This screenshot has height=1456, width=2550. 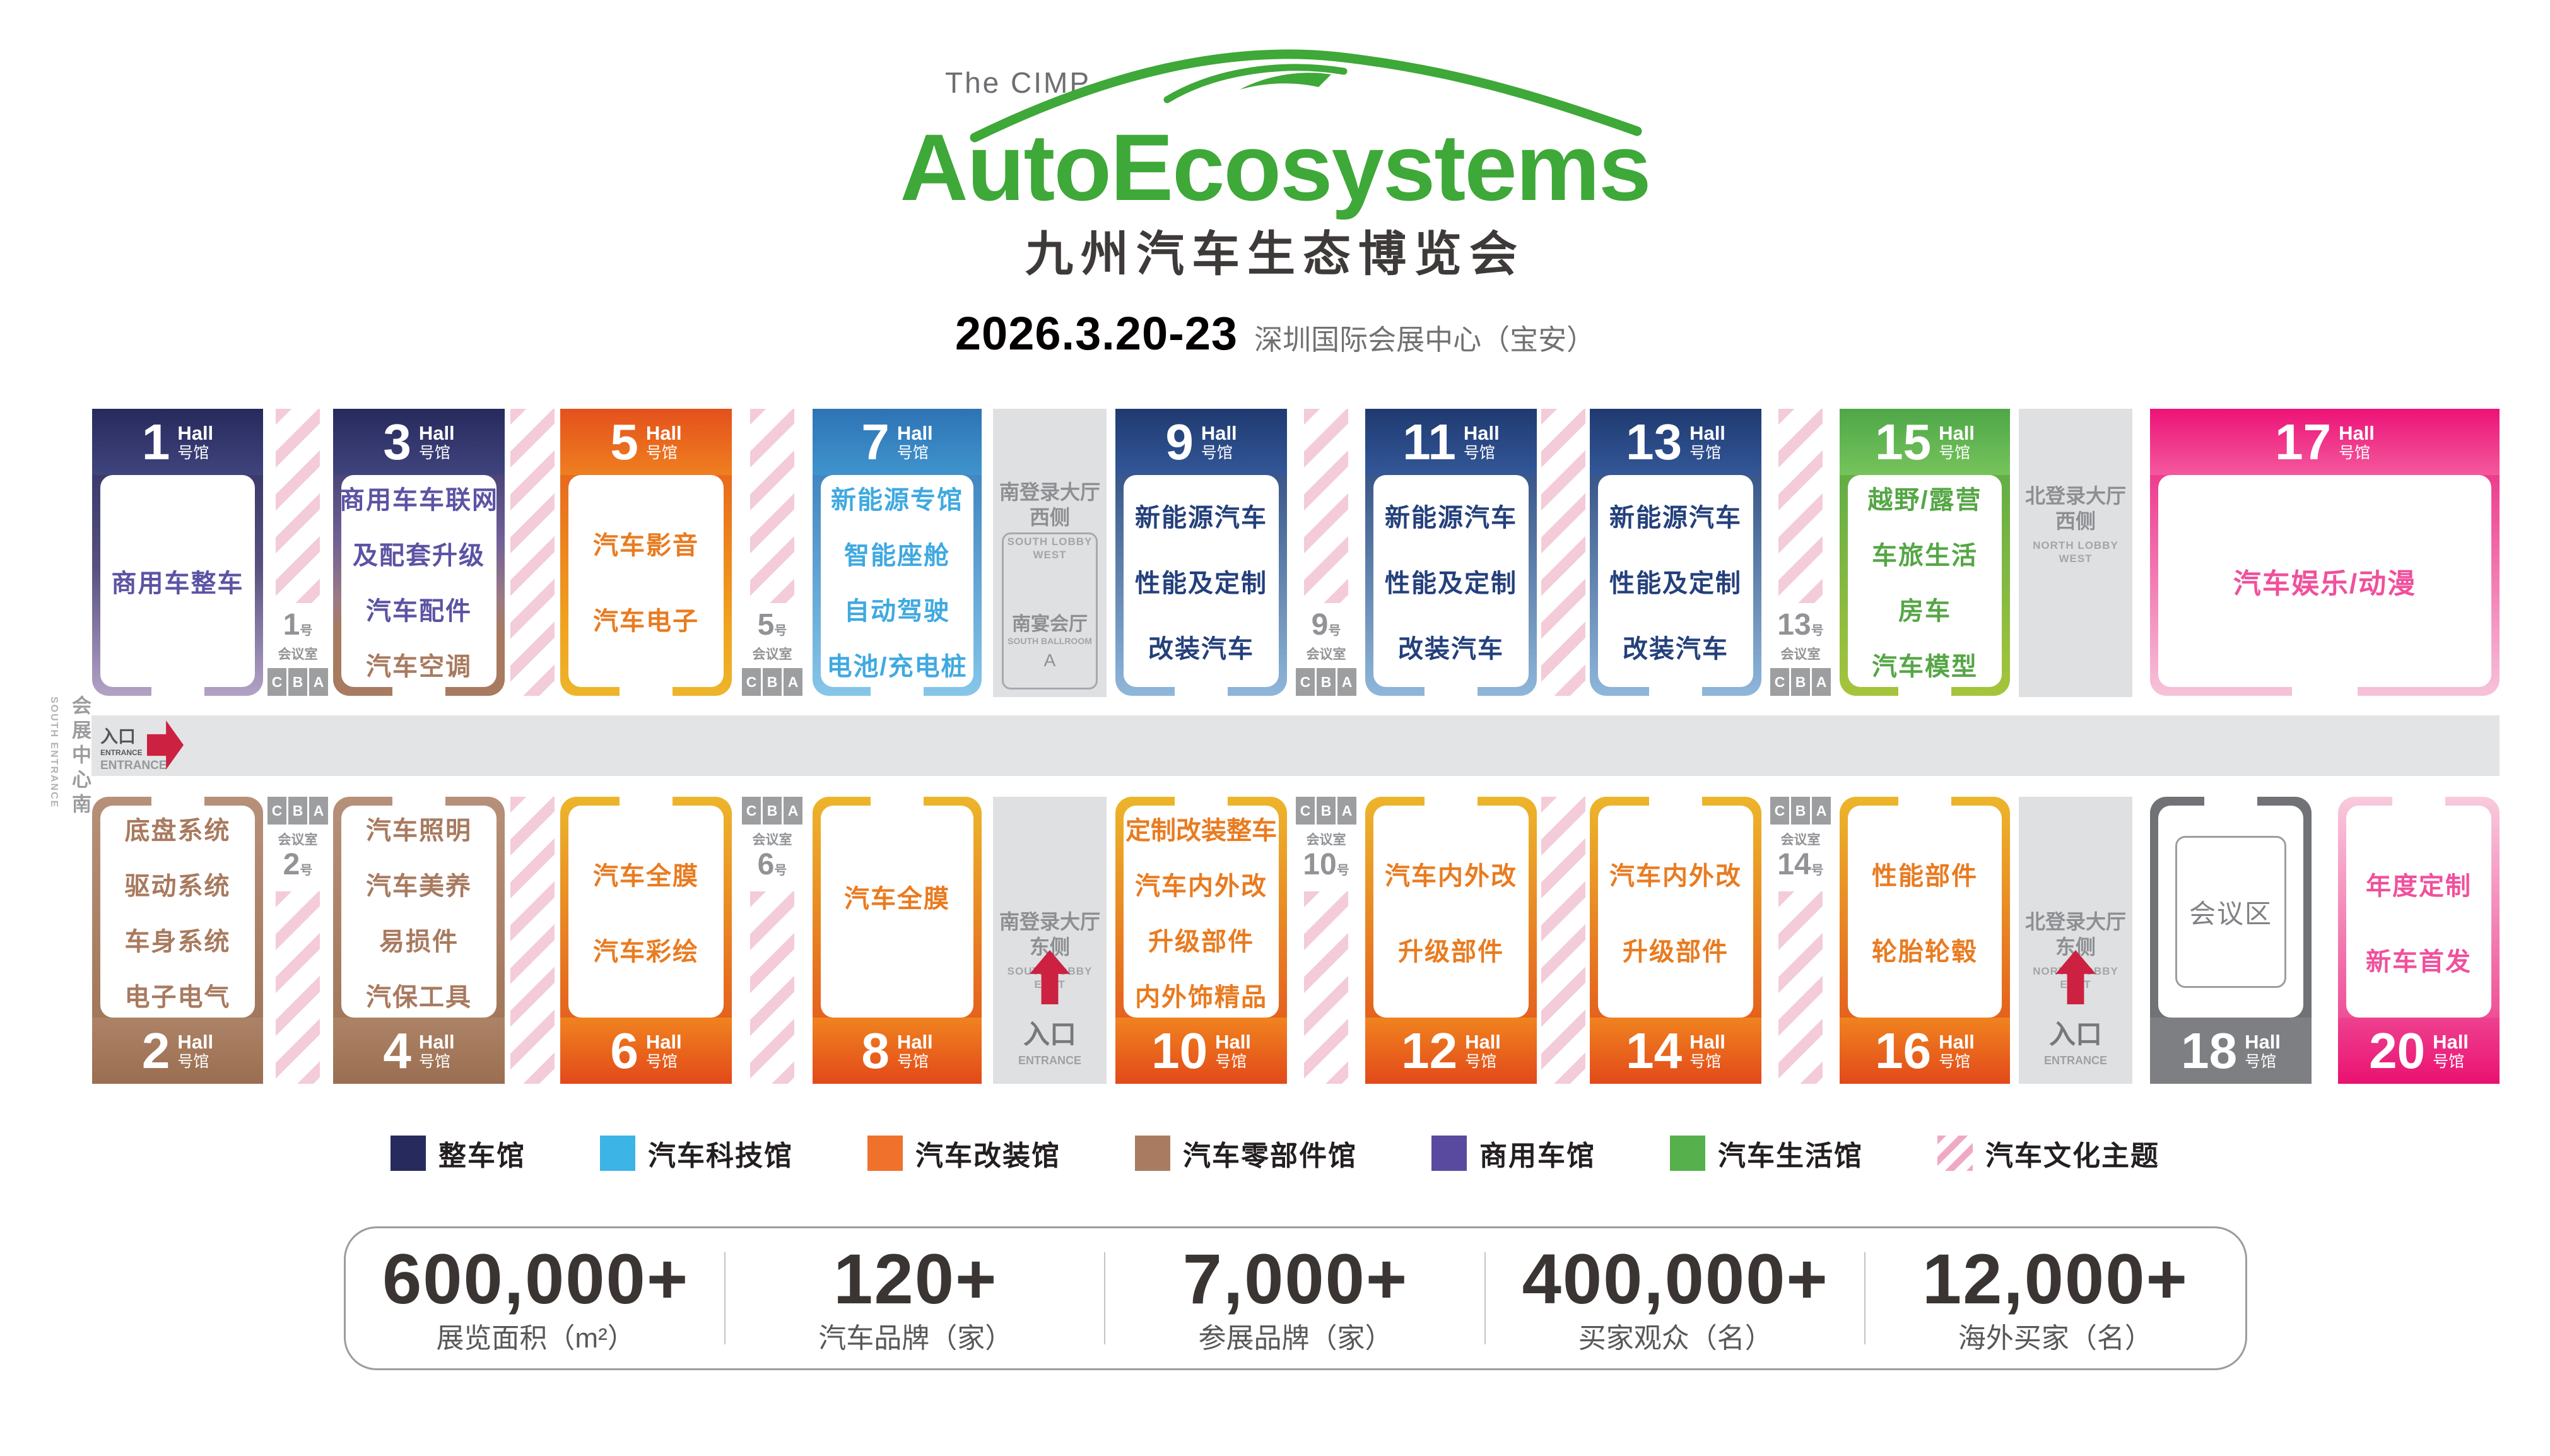 I want to click on legend-swatch-parts, so click(x=1152, y=1153).